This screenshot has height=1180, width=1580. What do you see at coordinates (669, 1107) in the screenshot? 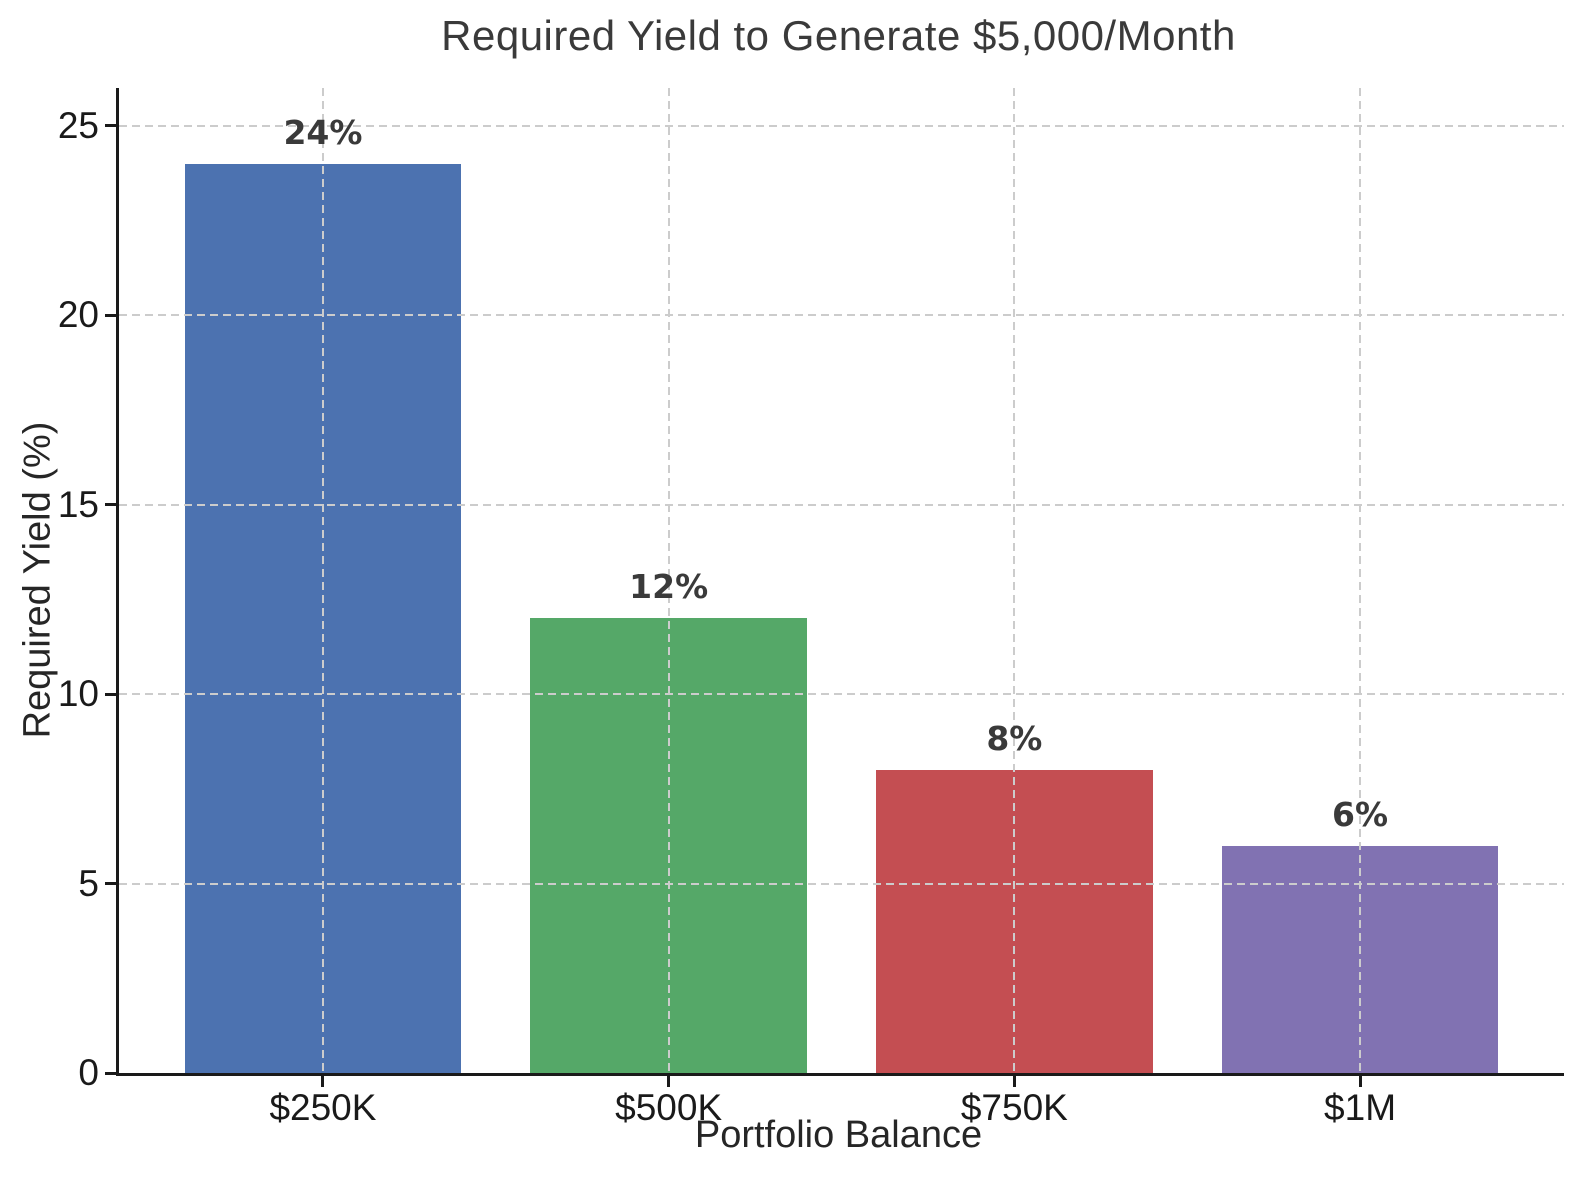
I see `x-tick-label-$500K: $500K` at bounding box center [669, 1107].